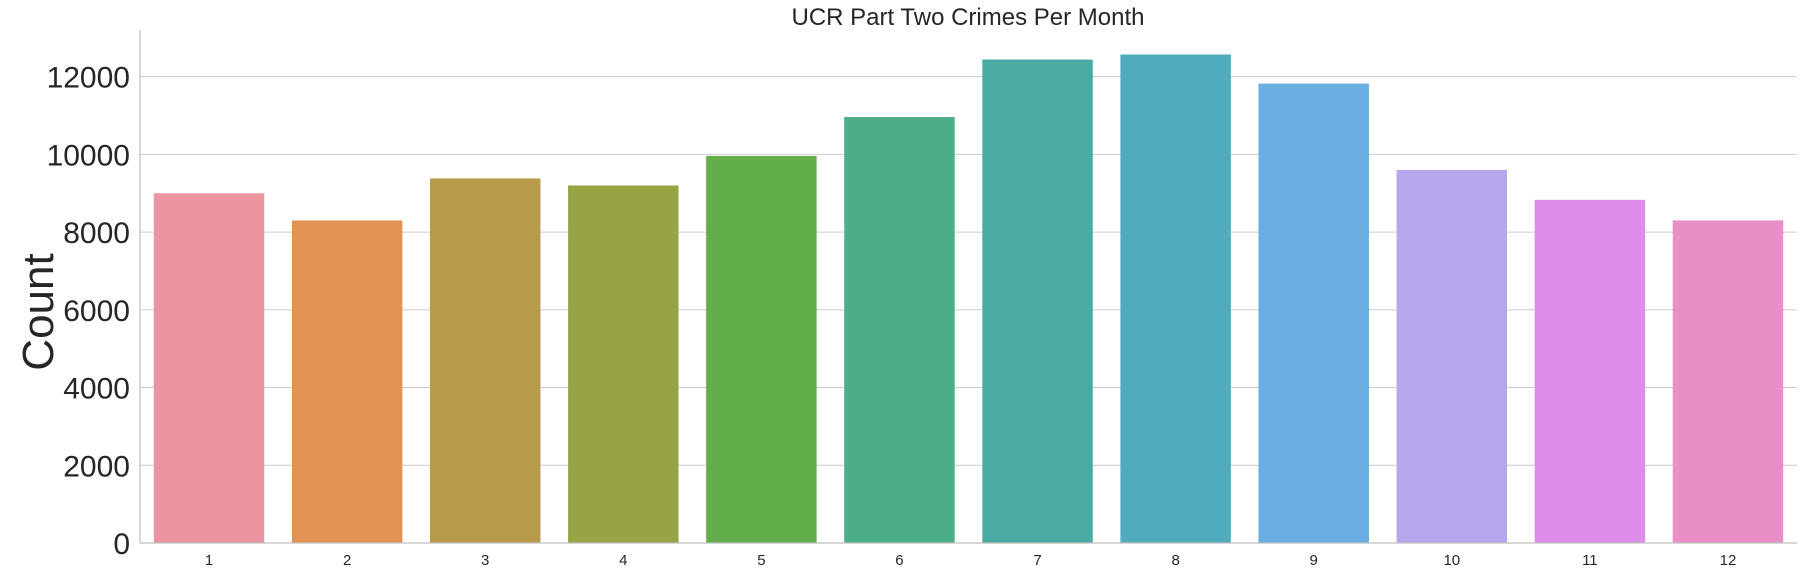  What do you see at coordinates (761, 560) in the screenshot?
I see `x-tick-label: 5` at bounding box center [761, 560].